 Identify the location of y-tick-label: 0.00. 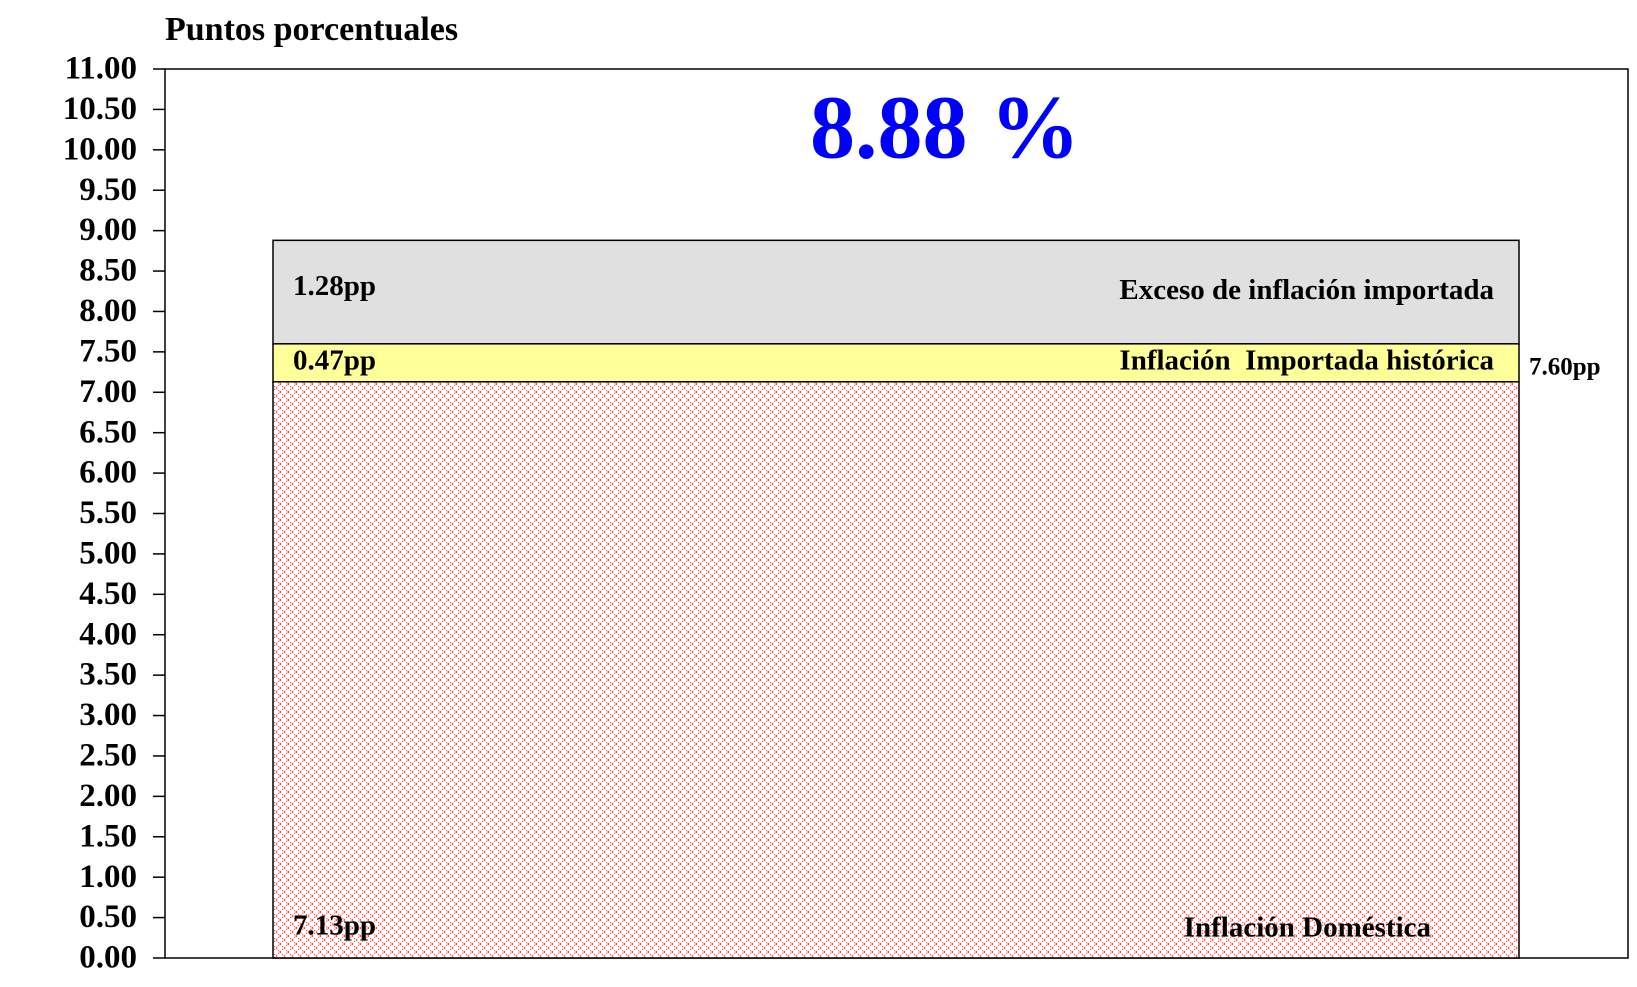
(108, 958).